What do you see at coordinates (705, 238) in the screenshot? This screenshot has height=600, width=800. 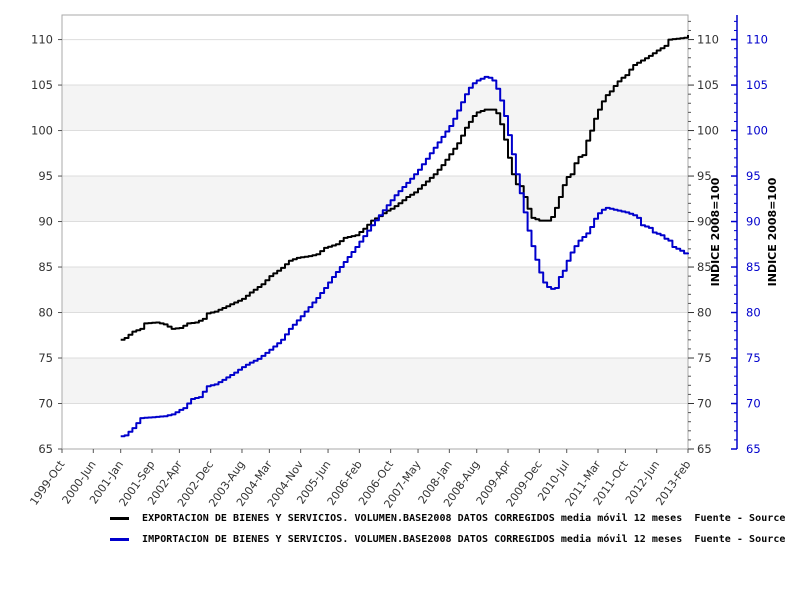 I see `right-axis-black: 65 70 75 80 85 90 95 100 105 110 INDICE 2008=100` at bounding box center [705, 238].